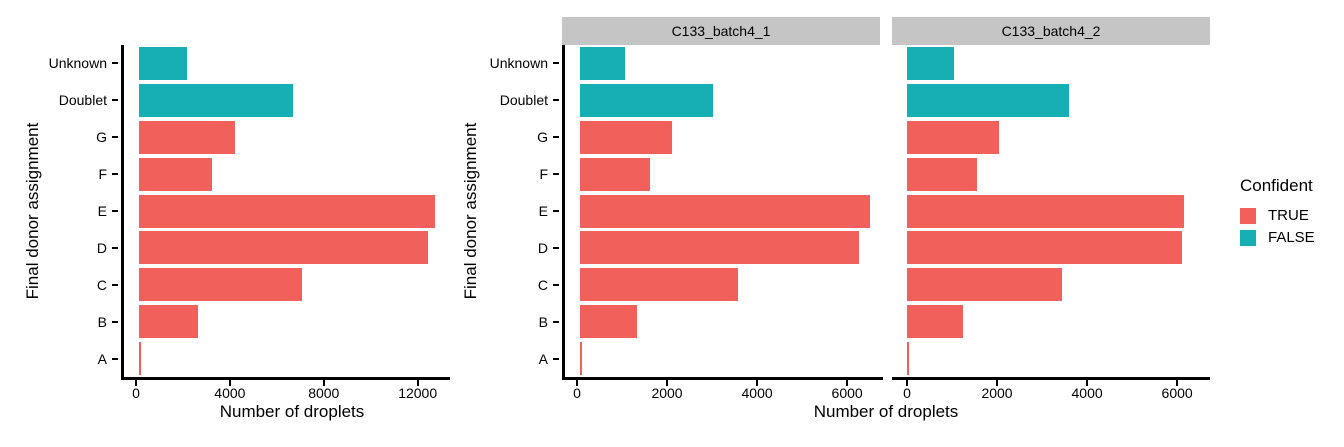  Describe the element at coordinates (221, 285) in the screenshot. I see `bar-all-droplets-c` at that location.